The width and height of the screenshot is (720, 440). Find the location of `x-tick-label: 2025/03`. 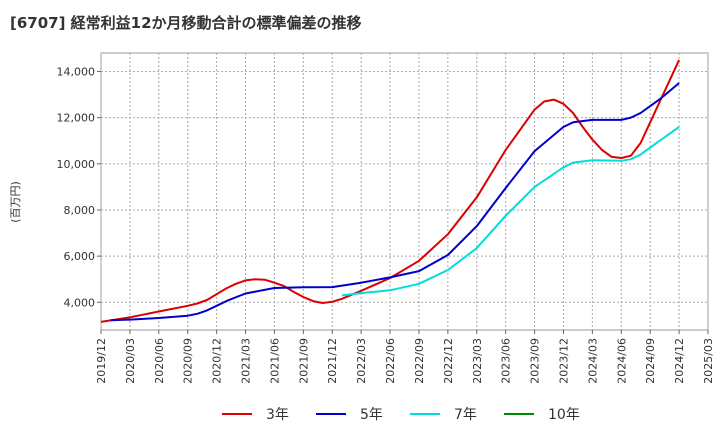

x-tick-label: 2025/03 is located at coordinates (708, 361).